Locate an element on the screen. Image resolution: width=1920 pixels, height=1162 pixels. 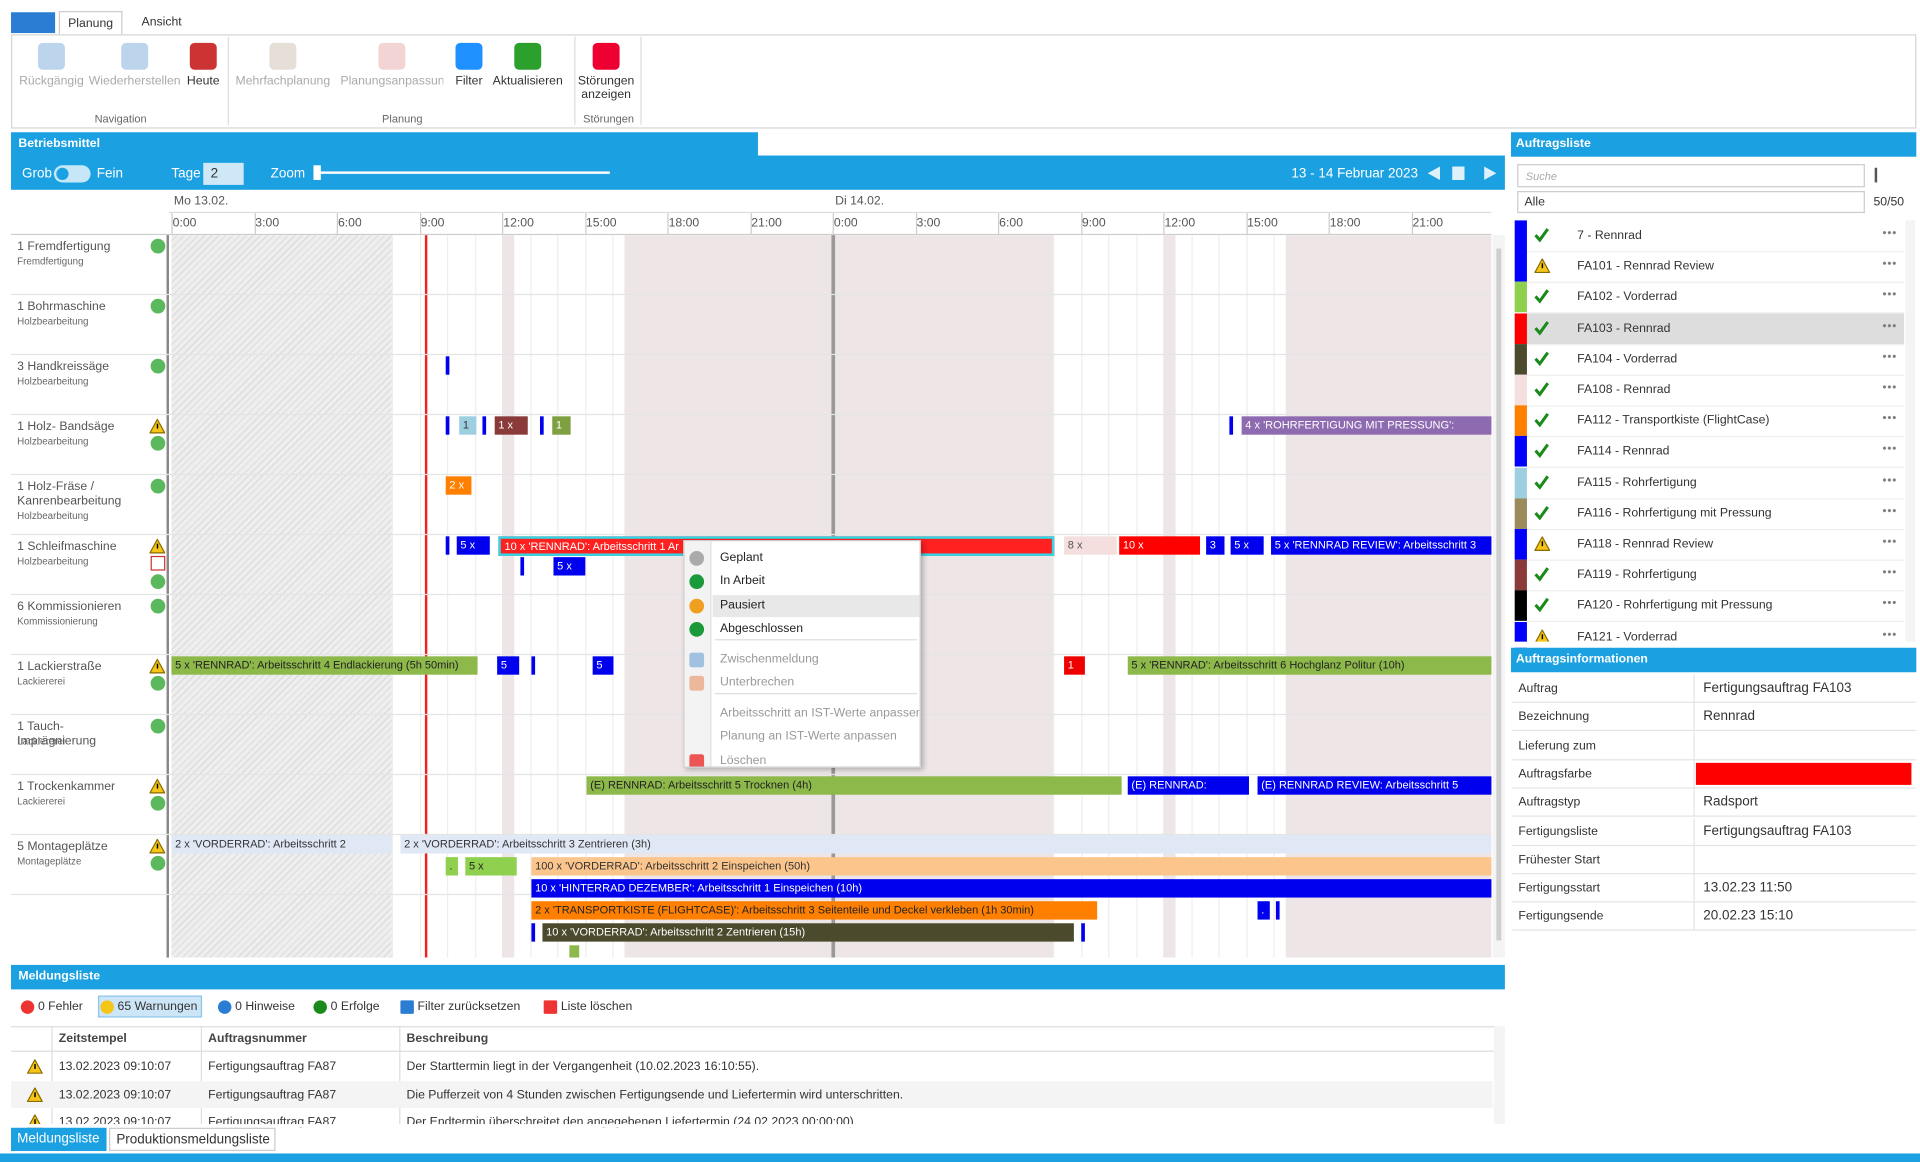
order-name: FA103 - Rennrad is located at coordinates (1624, 328).